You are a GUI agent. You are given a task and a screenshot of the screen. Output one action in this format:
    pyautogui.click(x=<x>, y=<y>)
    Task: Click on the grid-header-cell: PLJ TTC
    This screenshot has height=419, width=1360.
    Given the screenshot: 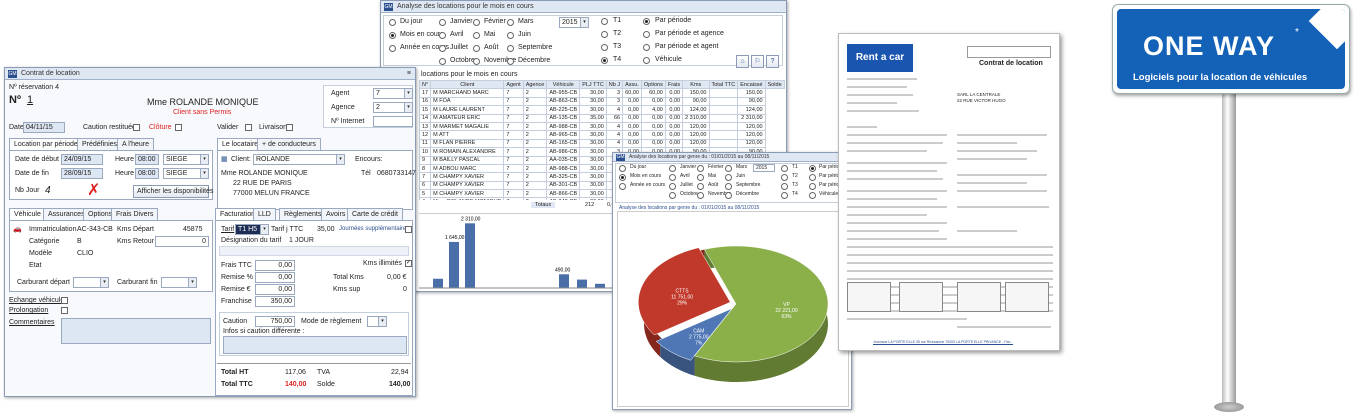 What is the action you would take?
    pyautogui.click(x=593, y=85)
    